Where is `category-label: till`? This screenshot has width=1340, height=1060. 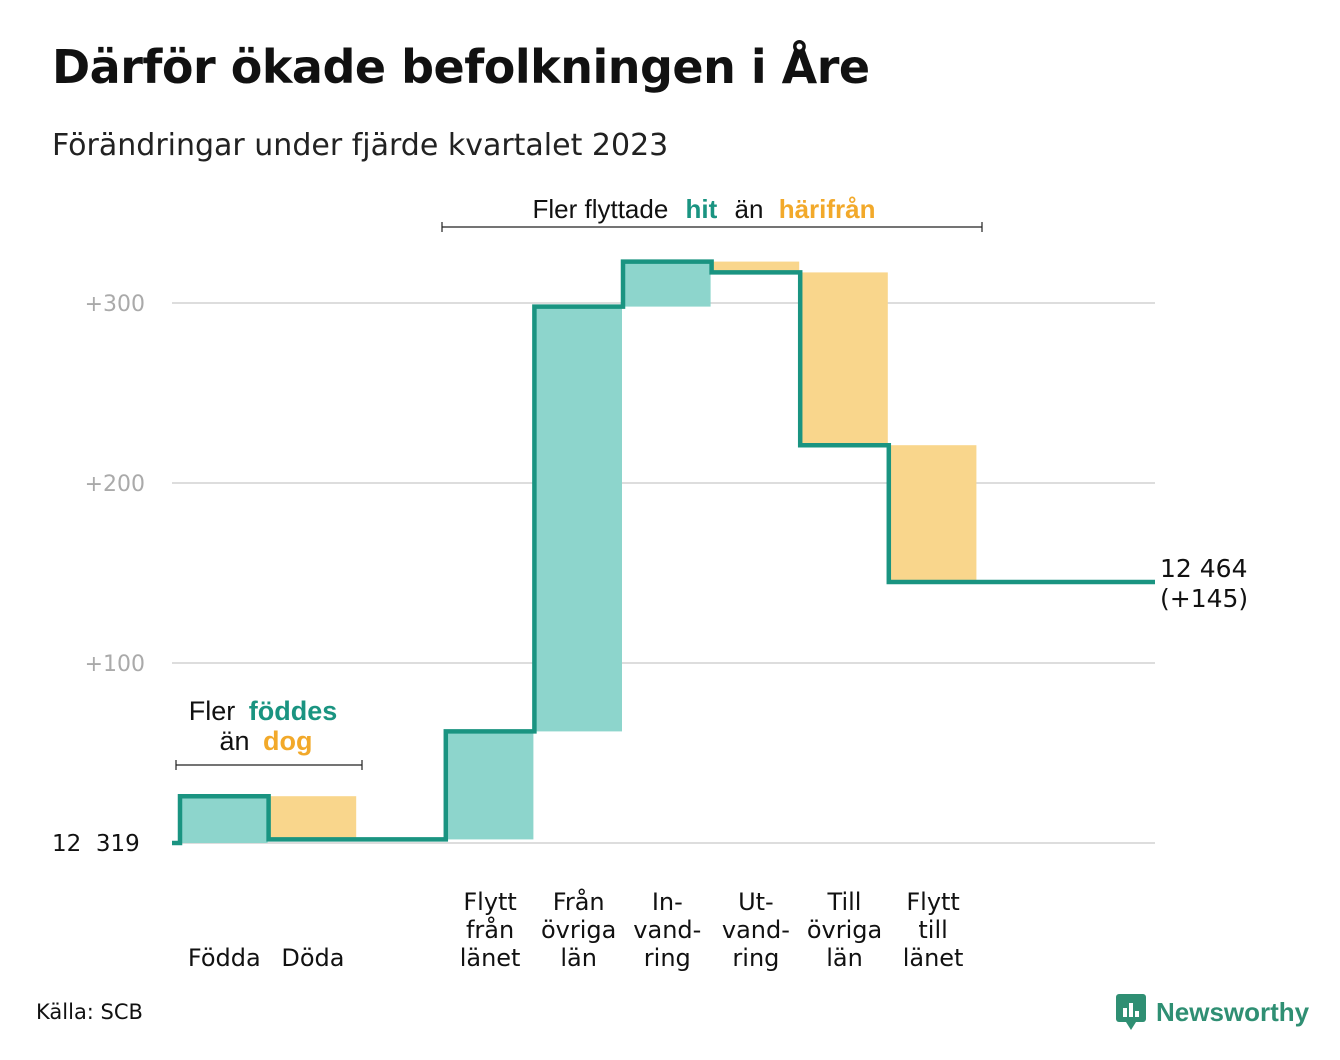 category-label: till is located at coordinates (932, 930).